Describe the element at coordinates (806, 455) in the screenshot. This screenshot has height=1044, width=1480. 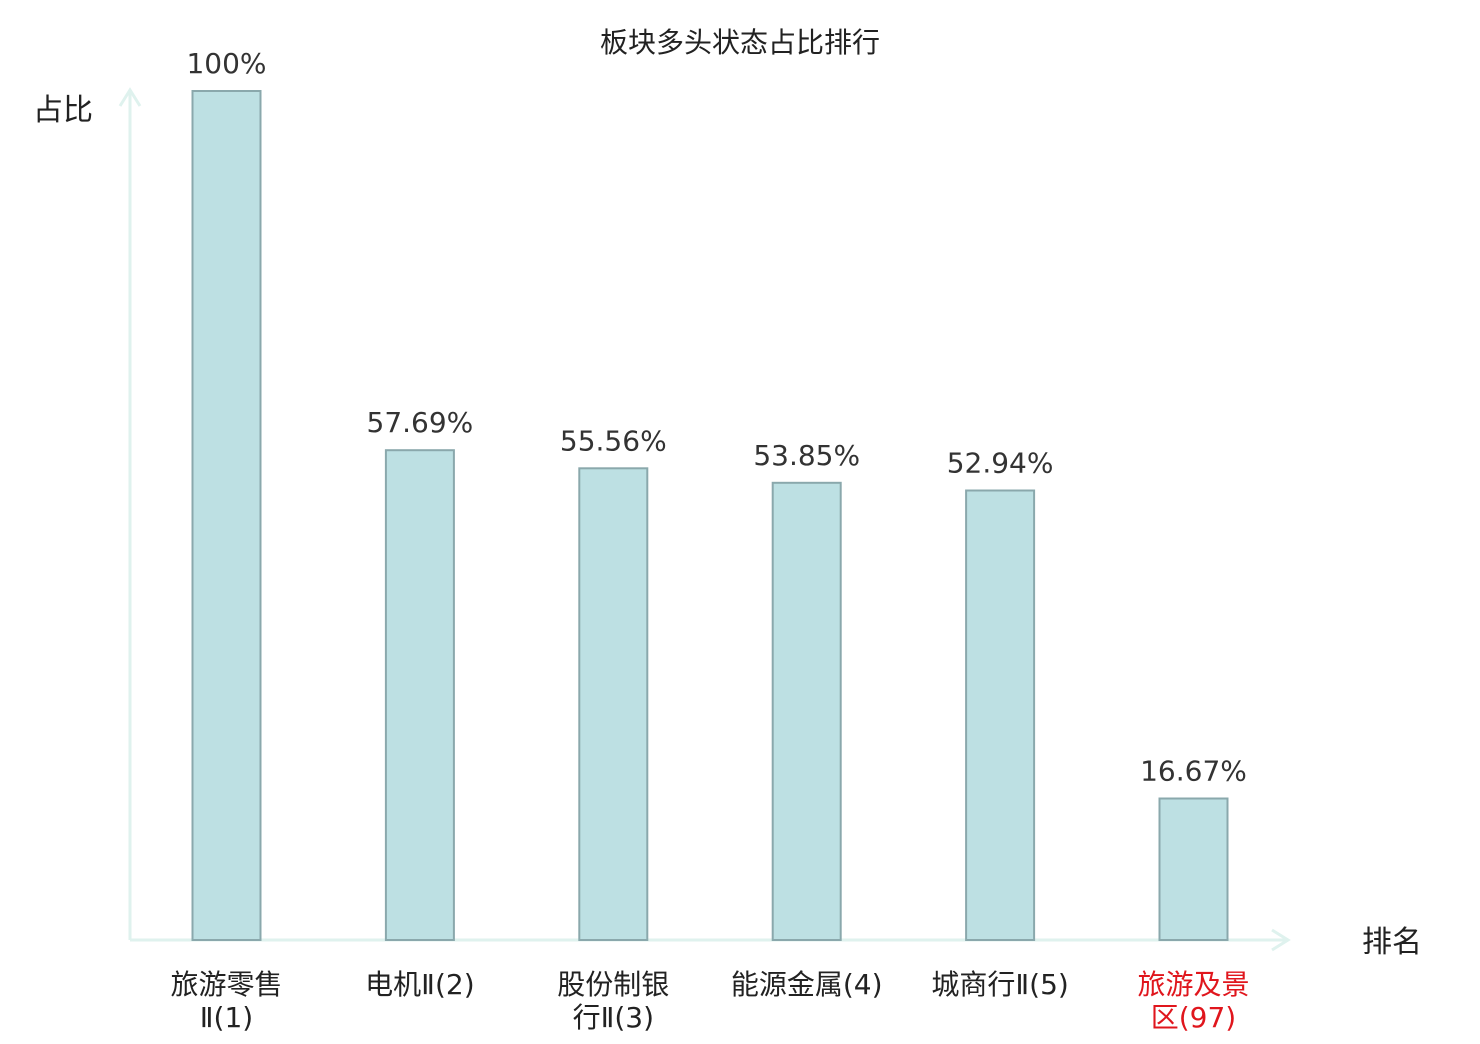
I see `value-label: 53.85%` at that location.